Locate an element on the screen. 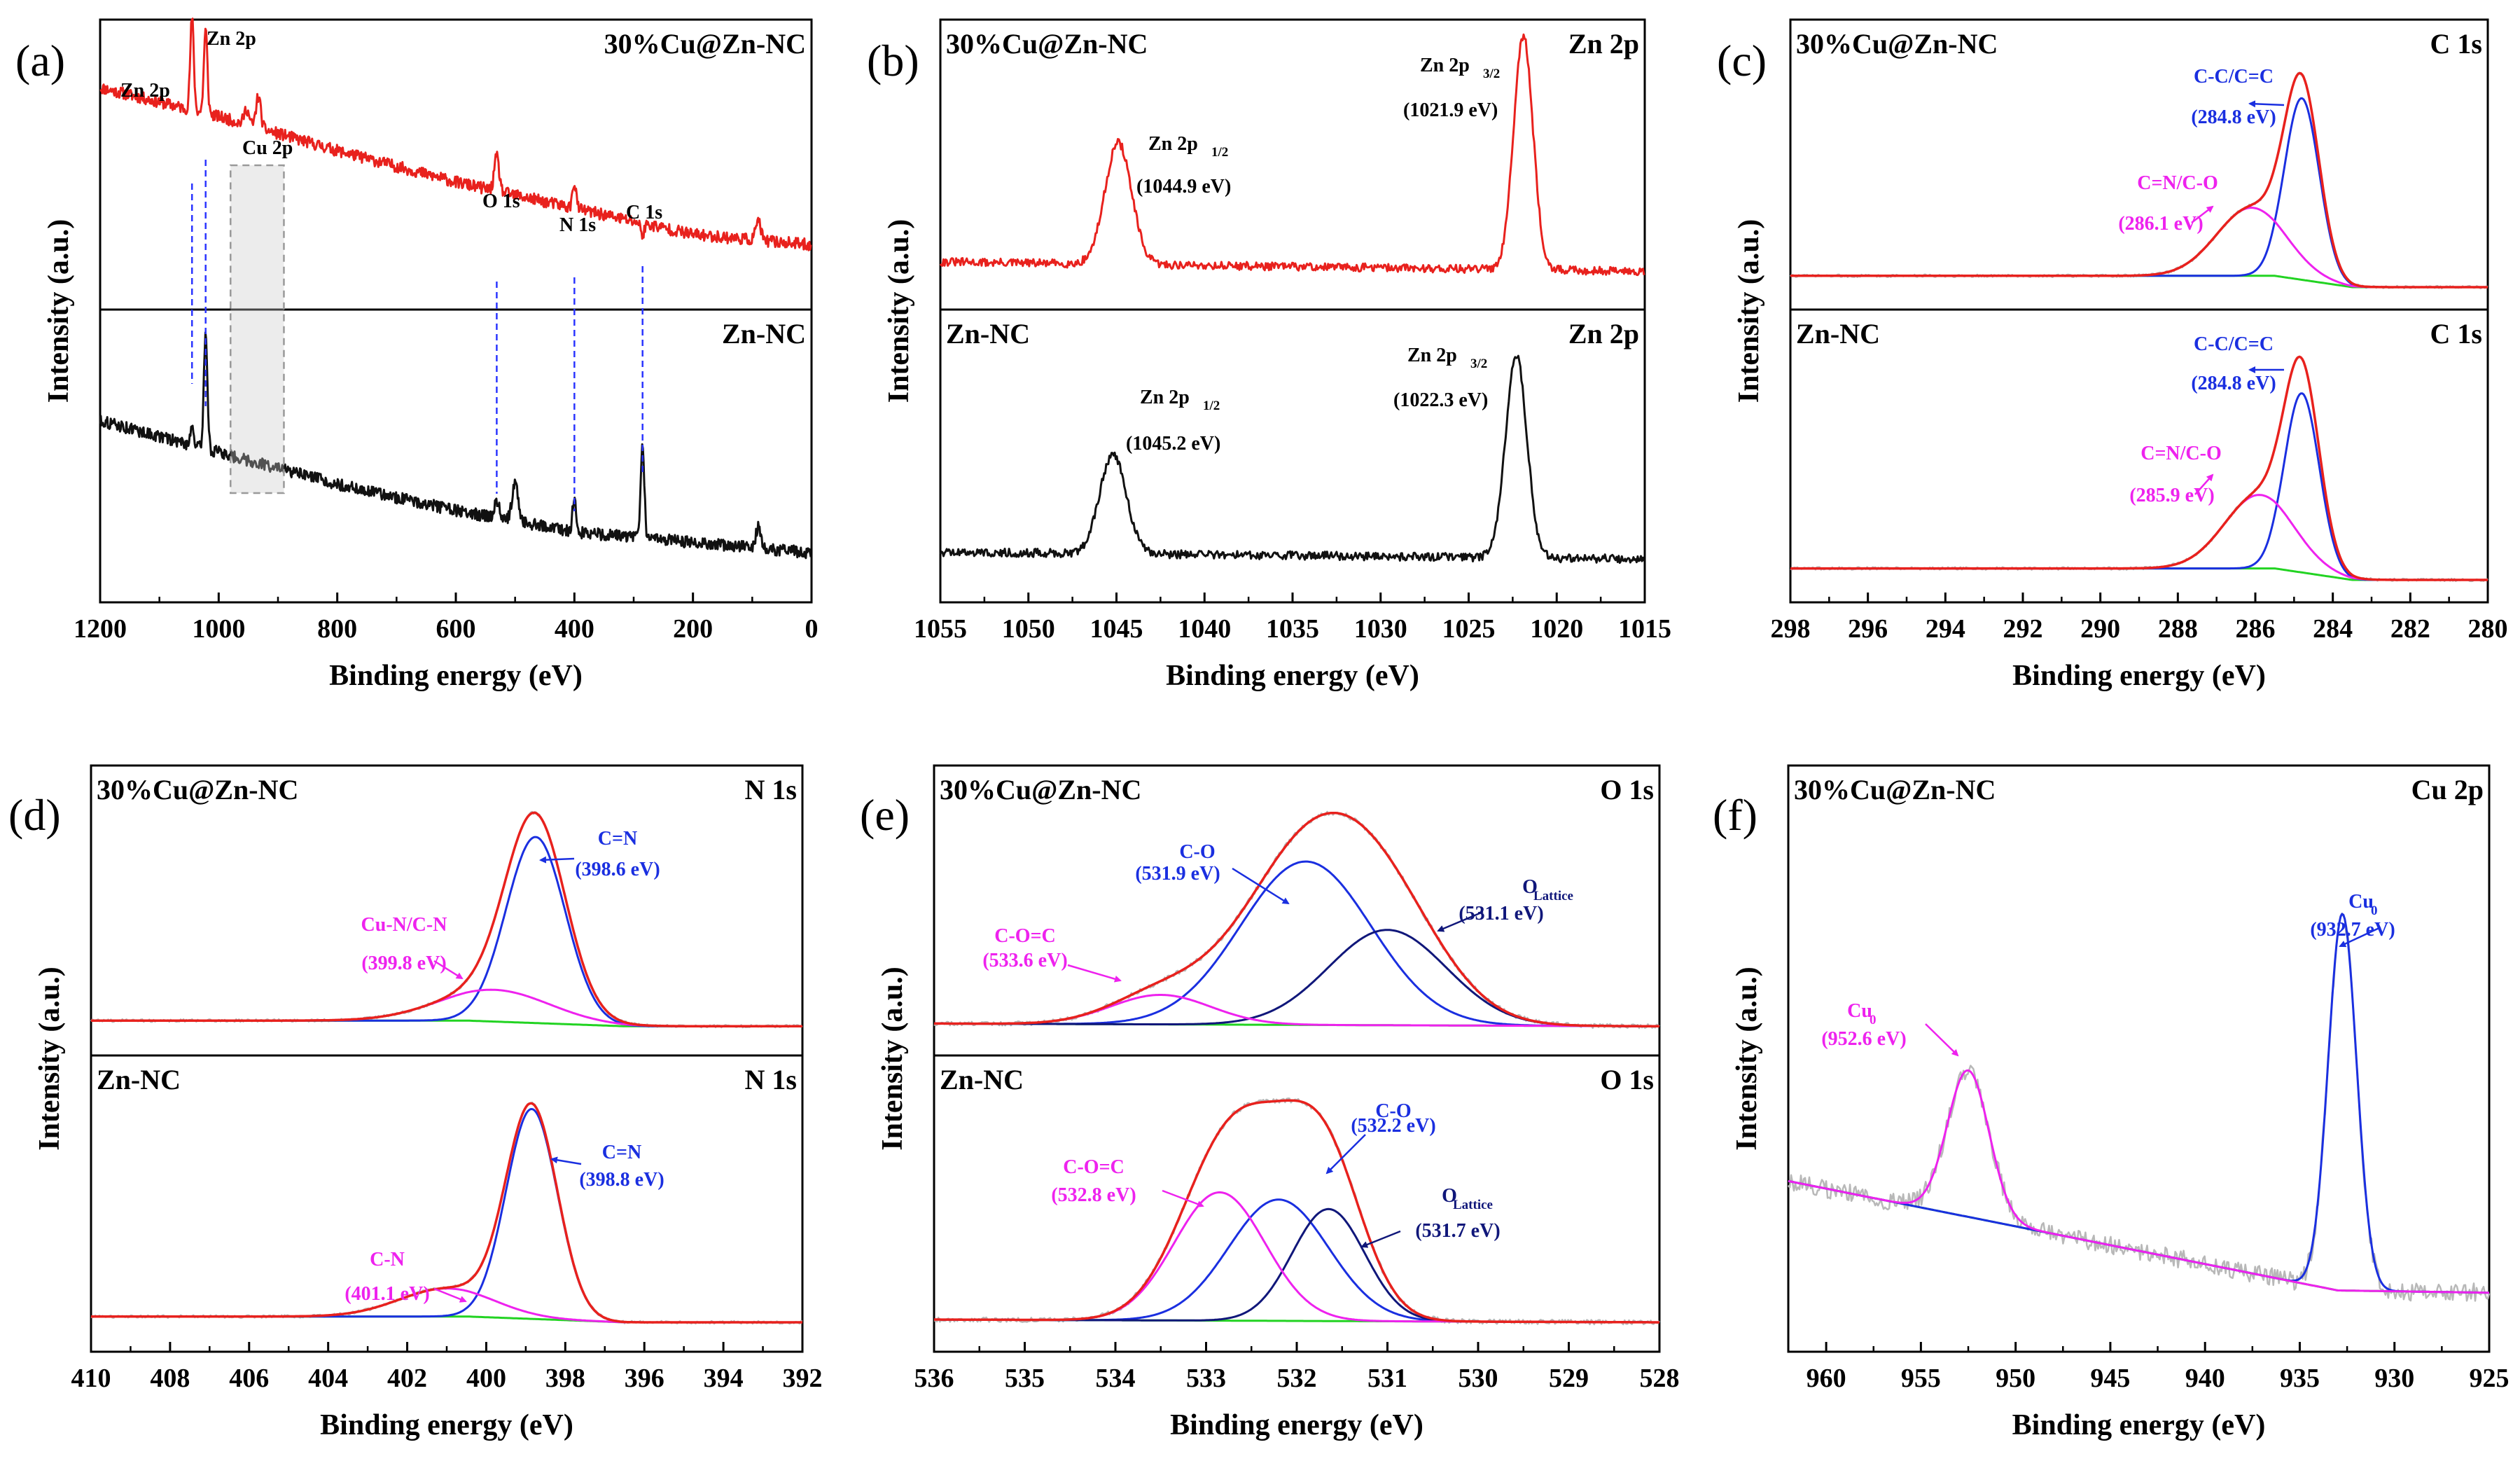 This screenshot has width=2520, height=1475. x-tick-label: 284 is located at coordinates (2333, 629).